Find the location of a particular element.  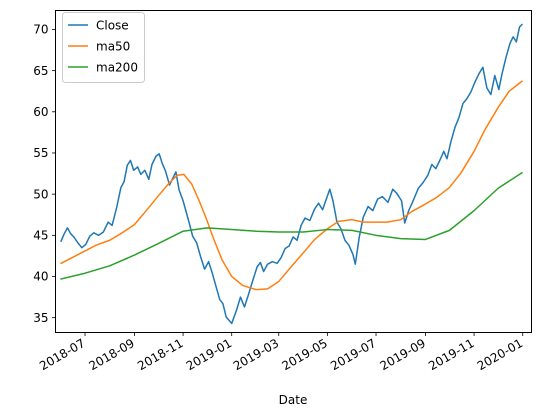

x-tick-label: 2019-03 is located at coordinates (256, 354).